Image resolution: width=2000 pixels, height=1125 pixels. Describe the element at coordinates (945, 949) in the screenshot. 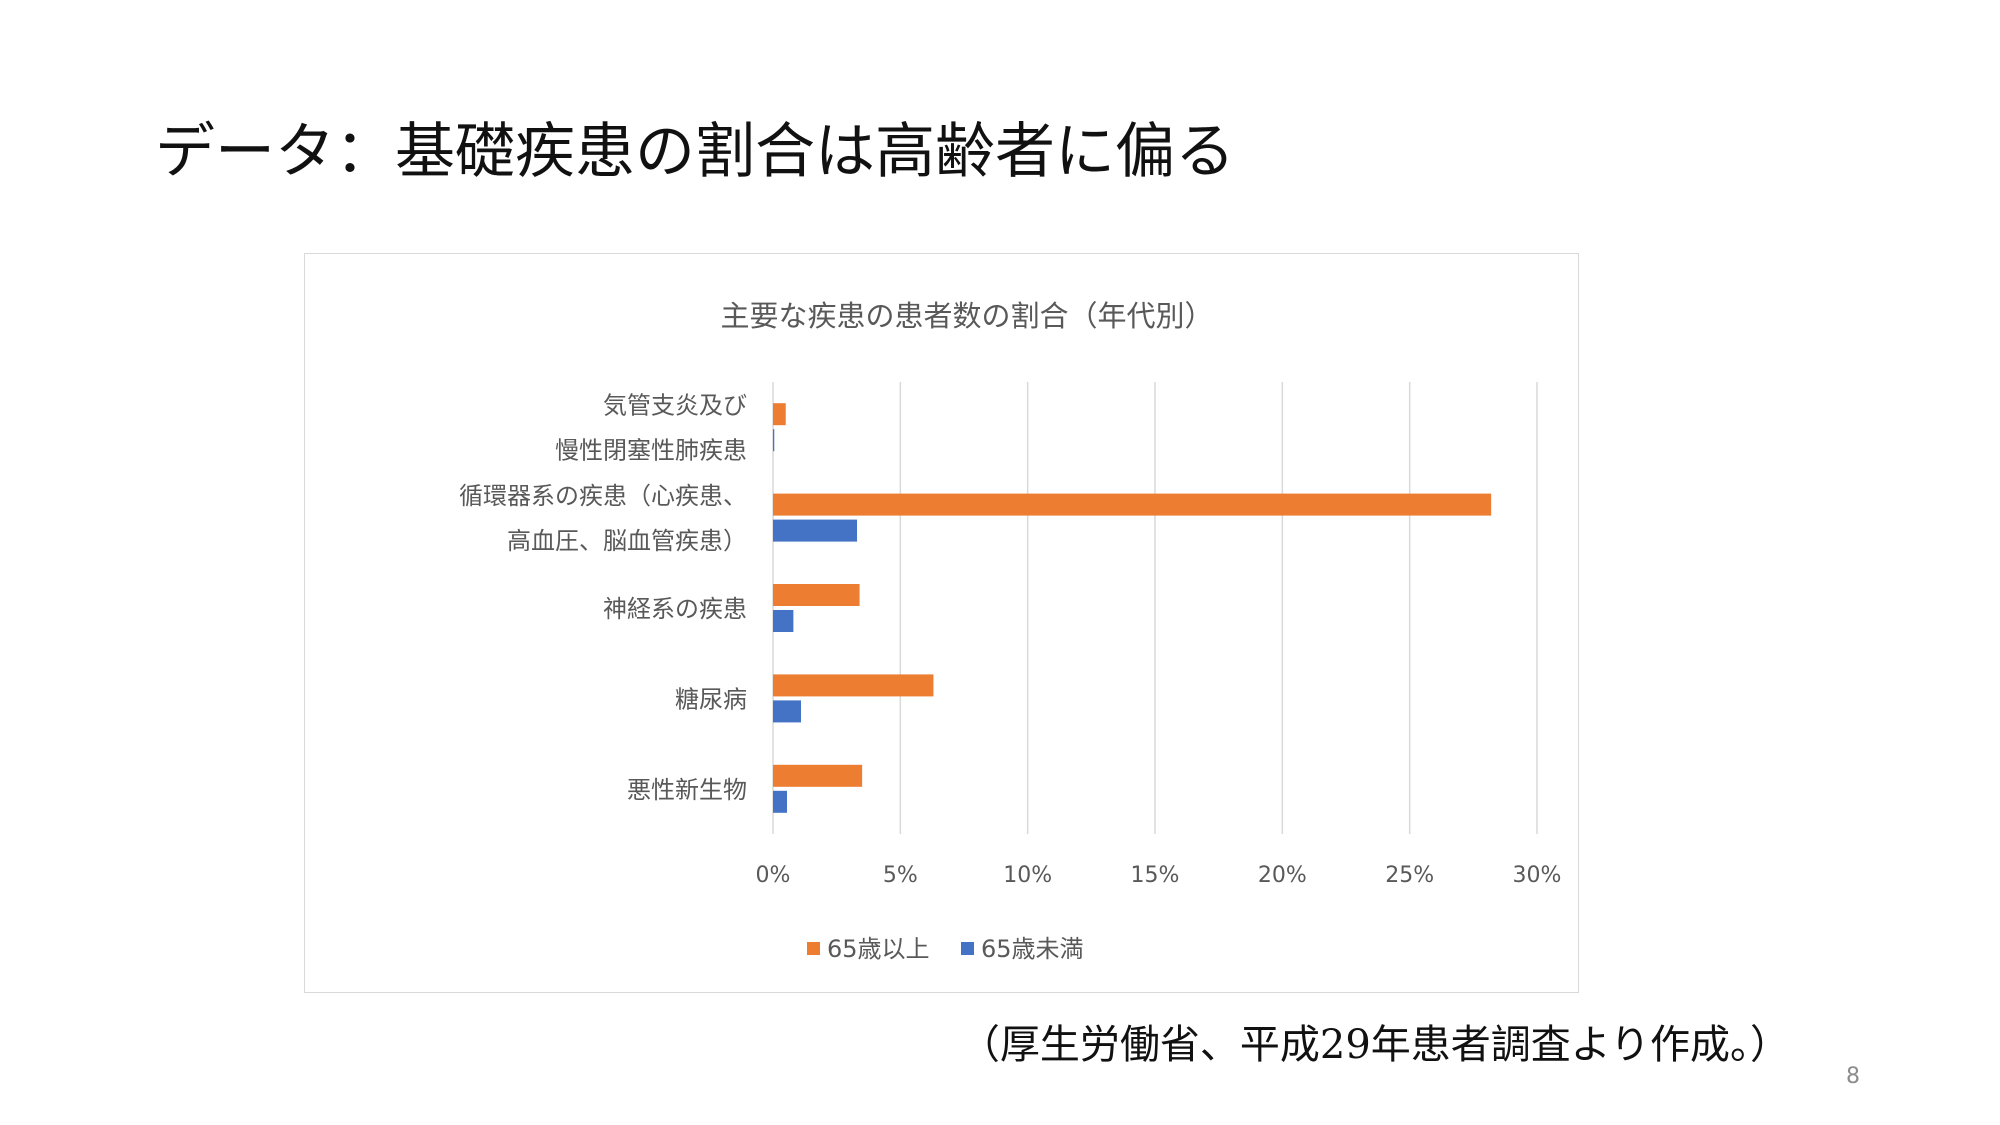

I see `legend: 65歳以上 65歳未満` at that location.